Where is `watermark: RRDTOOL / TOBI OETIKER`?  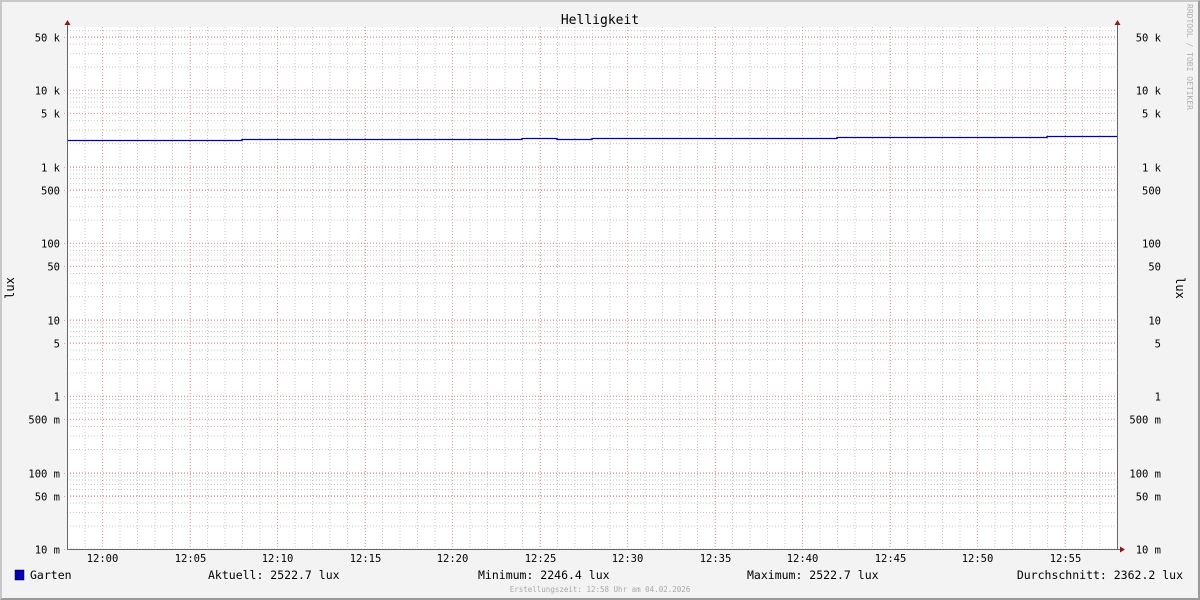
watermark: RRDTOOL / TOBI OETIKER is located at coordinates (1189, 57).